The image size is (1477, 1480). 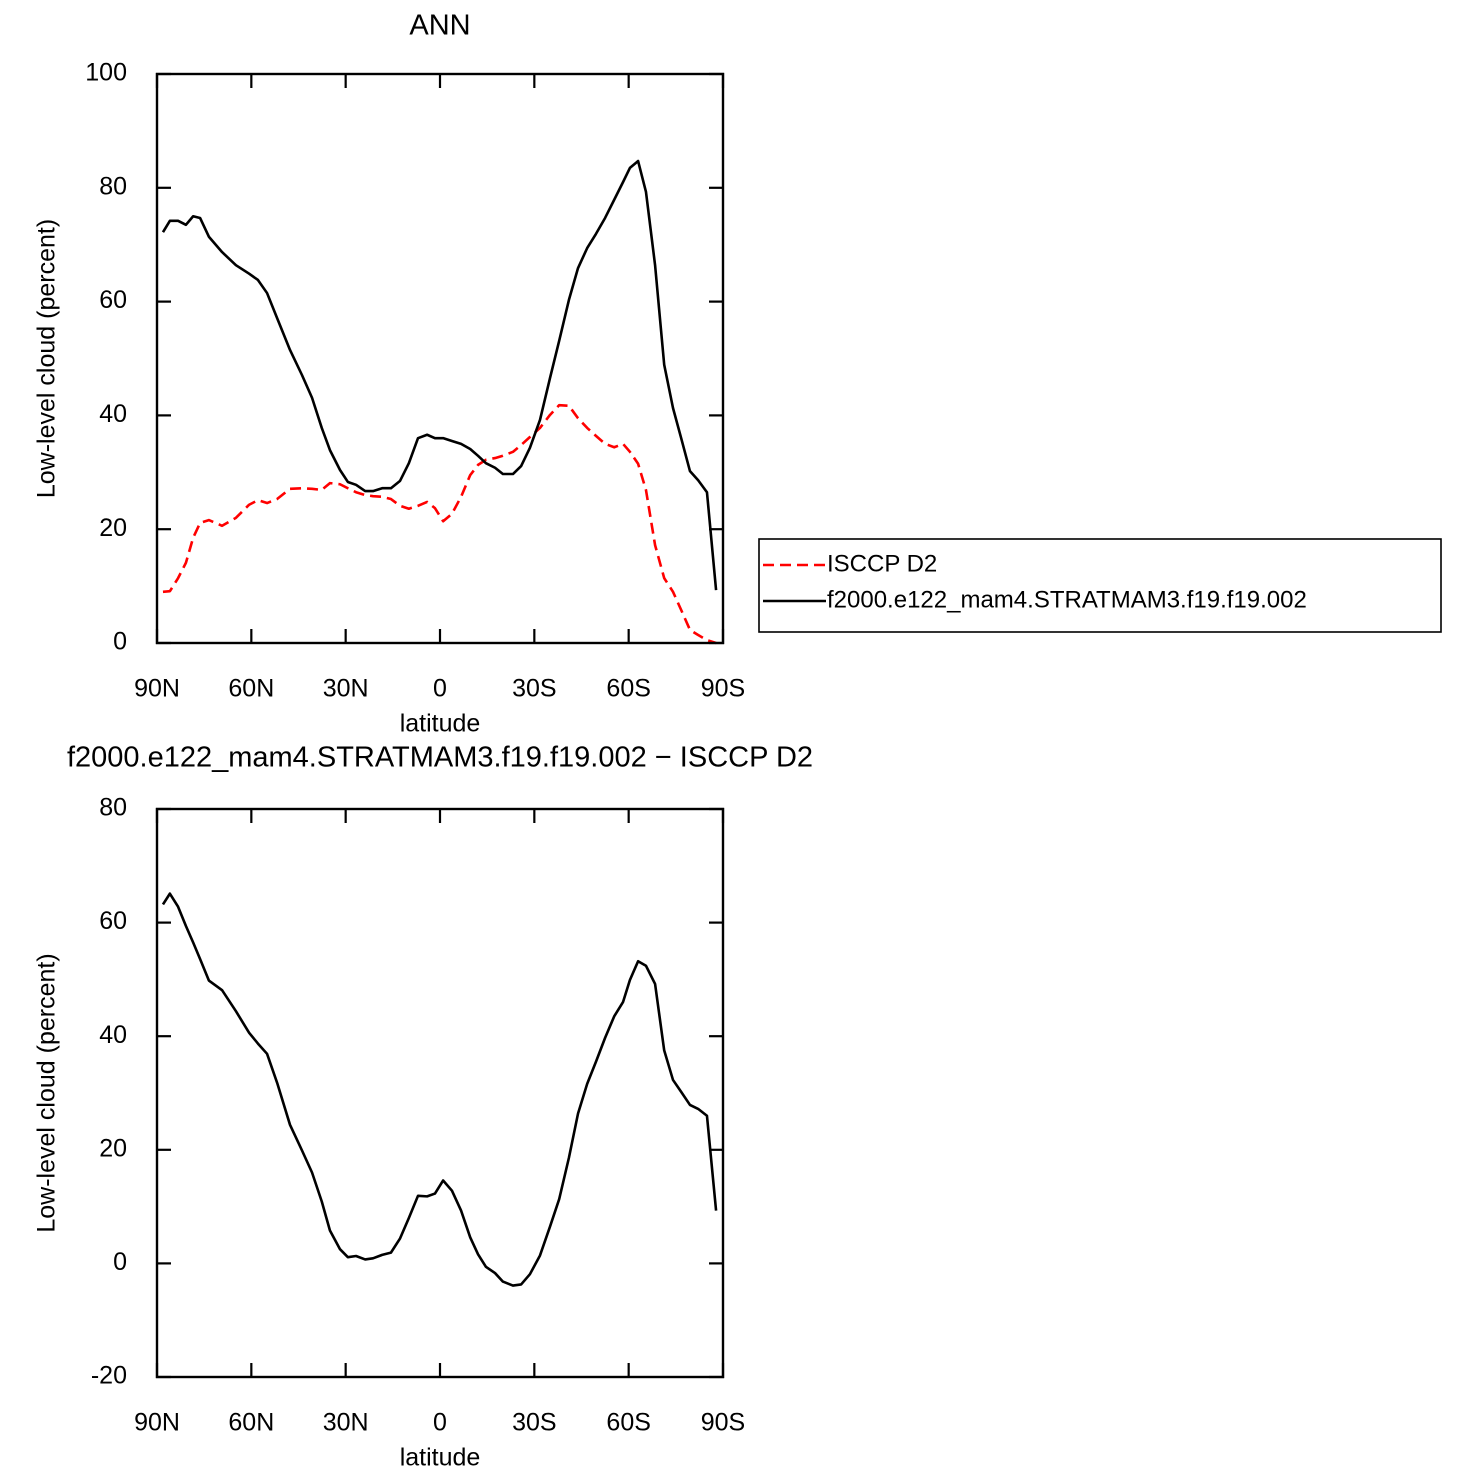 I want to click on legend-box, so click(x=1100, y=585).